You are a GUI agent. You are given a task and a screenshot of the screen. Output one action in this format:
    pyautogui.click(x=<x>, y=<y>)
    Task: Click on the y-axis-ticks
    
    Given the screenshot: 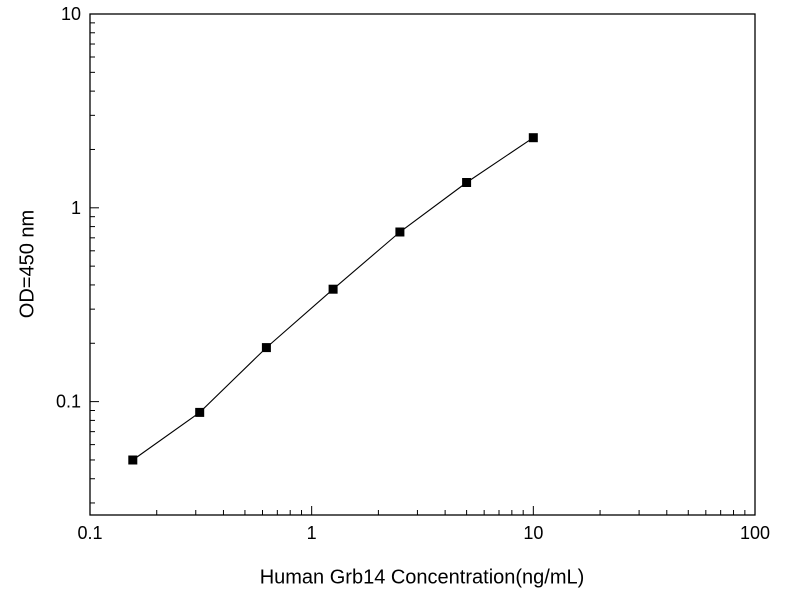 What is the action you would take?
    pyautogui.click(x=94, y=258)
    